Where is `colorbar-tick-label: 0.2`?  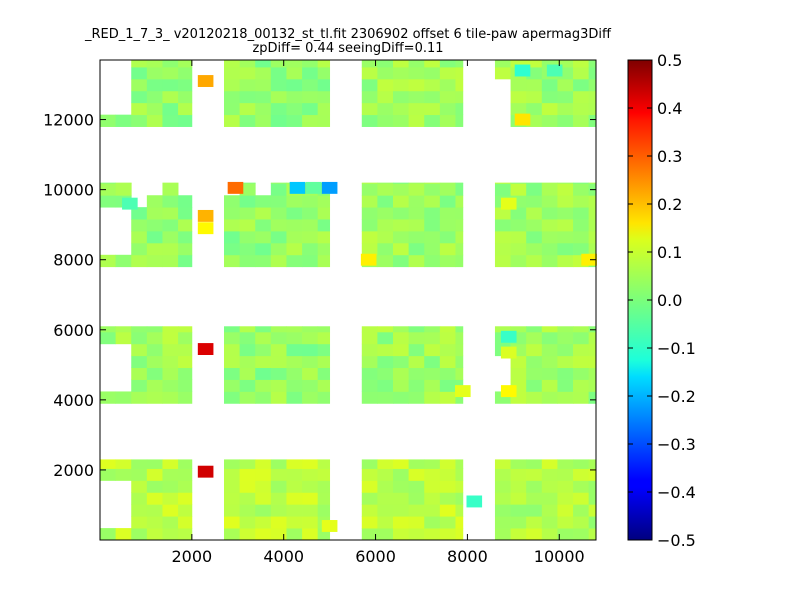
colorbar-tick-label: 0.2 is located at coordinates (669, 204).